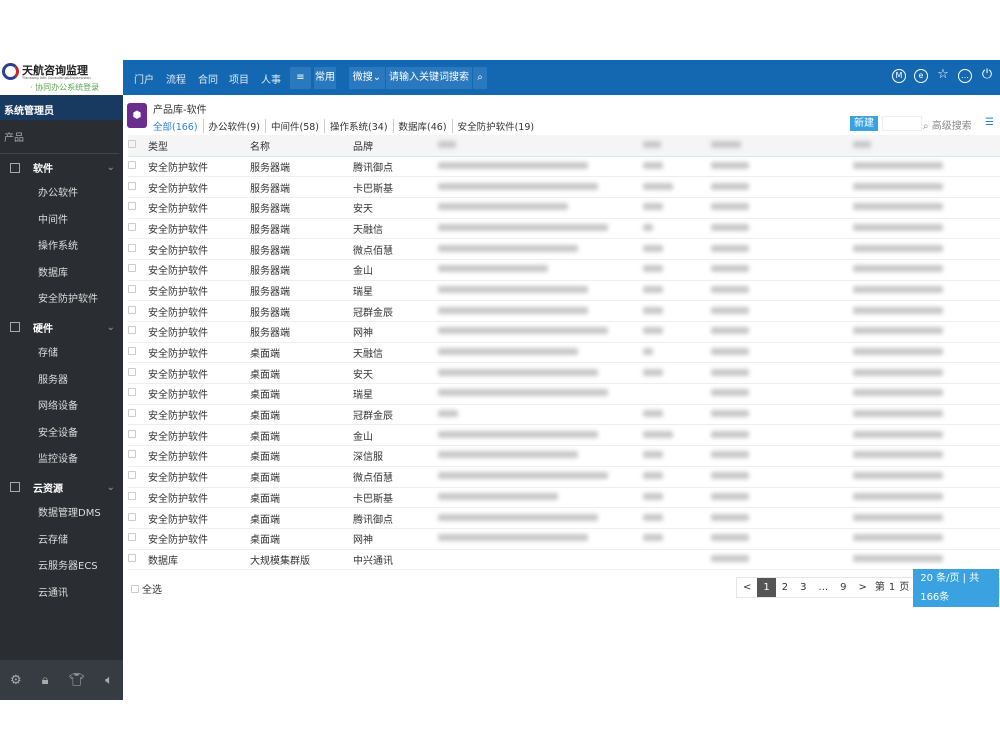 This screenshot has width=1000, height=750. I want to click on sidebar-group: 软件 ⌄, so click(61, 167).